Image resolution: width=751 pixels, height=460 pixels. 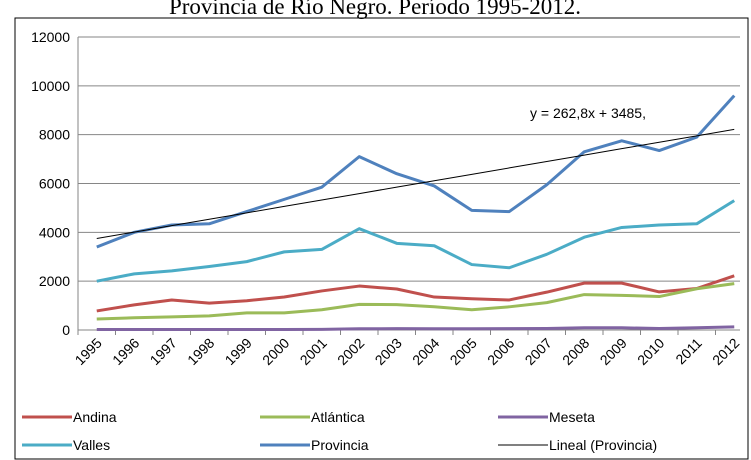 What do you see at coordinates (66, 330) in the screenshot?
I see `y-tick-label: 0` at bounding box center [66, 330].